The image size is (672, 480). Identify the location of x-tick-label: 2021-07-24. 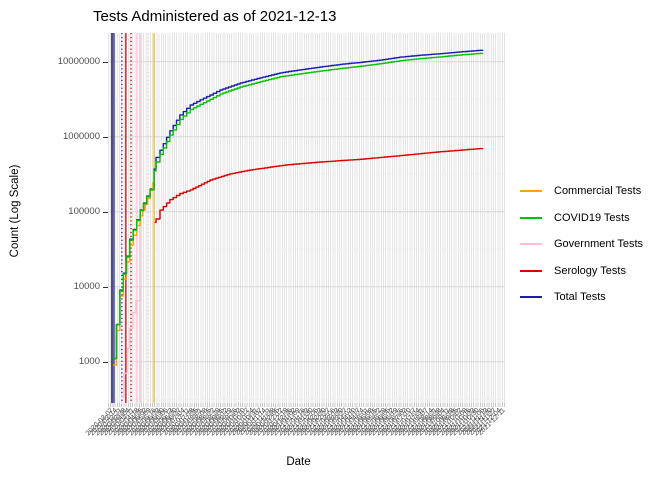
(406, 422).